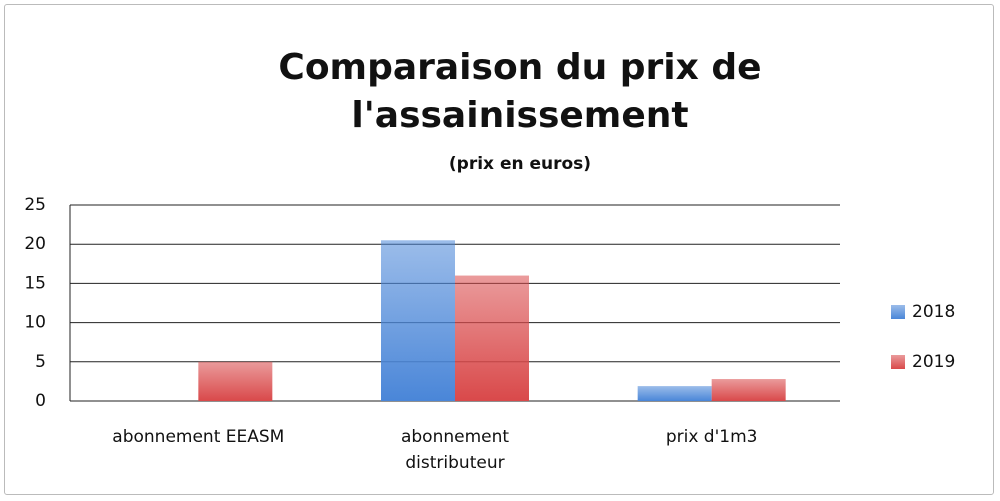  I want to click on legend-label: 2018, so click(933, 312).